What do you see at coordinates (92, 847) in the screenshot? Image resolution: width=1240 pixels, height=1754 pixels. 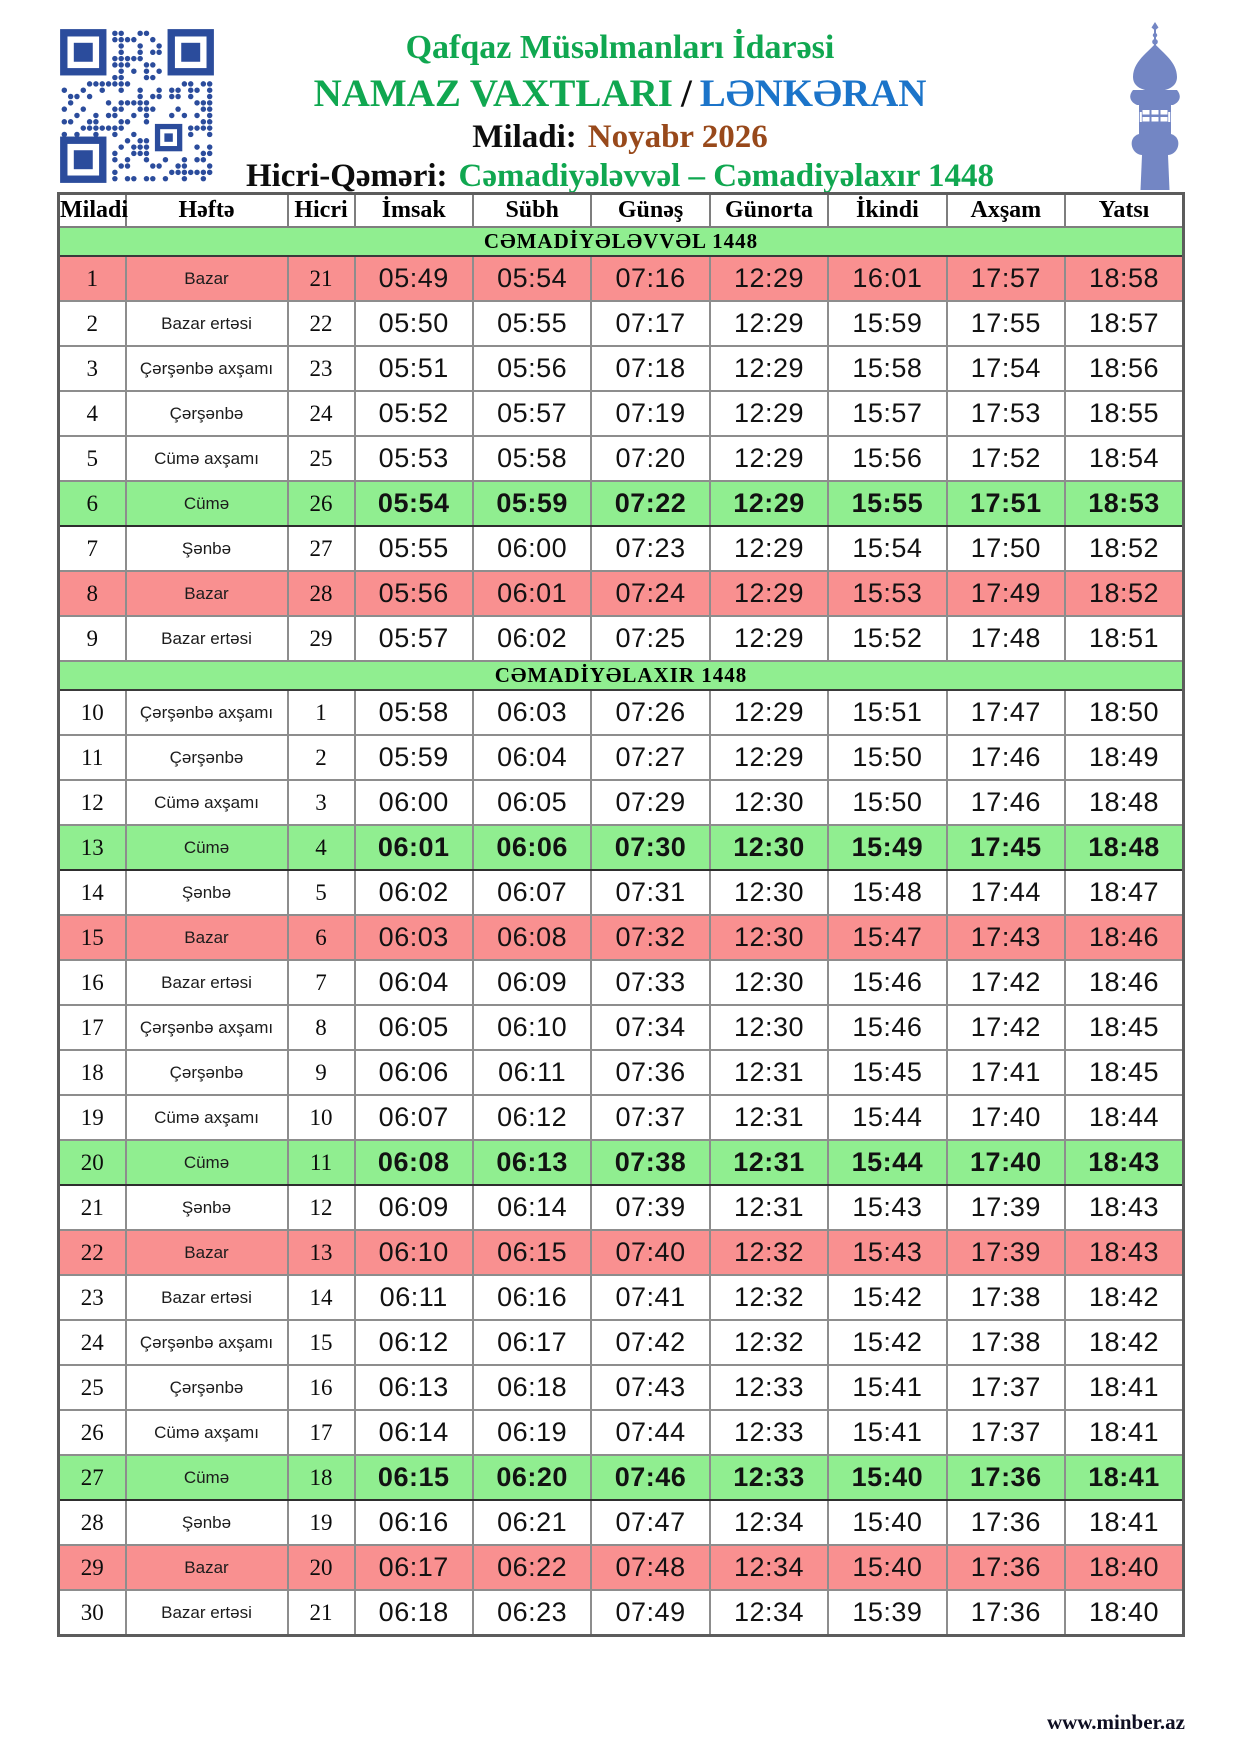 I see `miladi-cell: 13` at bounding box center [92, 847].